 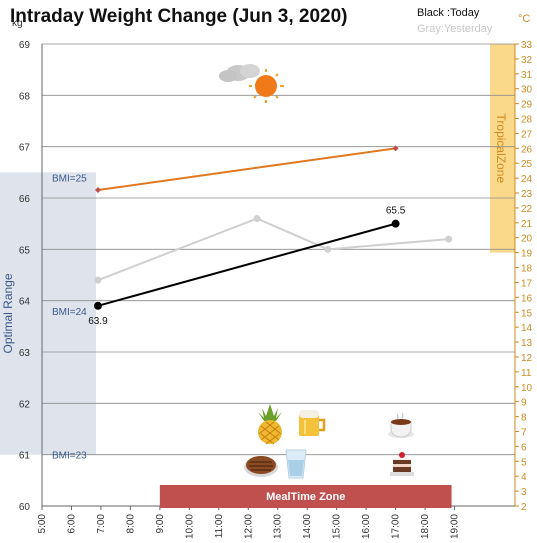 What do you see at coordinates (246, 169) in the screenshot?
I see `temperature-line` at bounding box center [246, 169].